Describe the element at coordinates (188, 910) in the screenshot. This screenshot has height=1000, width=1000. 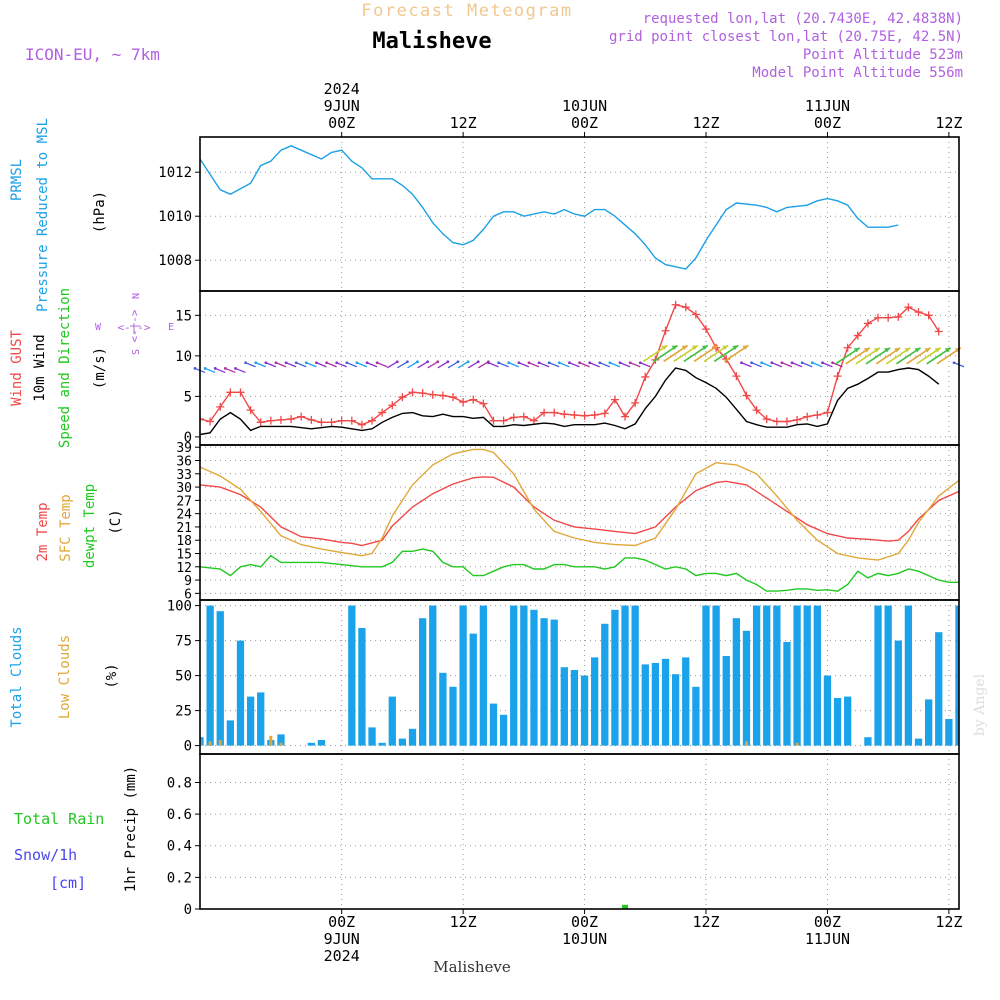
I see `precip-ytick-label: 0` at that location.